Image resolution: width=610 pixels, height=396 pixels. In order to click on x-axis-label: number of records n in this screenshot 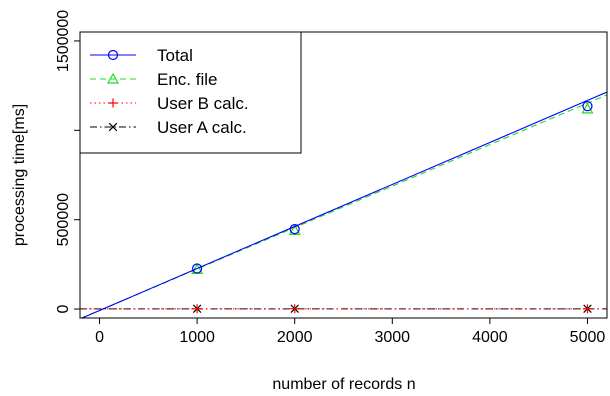, I will do `click(343, 384)`.